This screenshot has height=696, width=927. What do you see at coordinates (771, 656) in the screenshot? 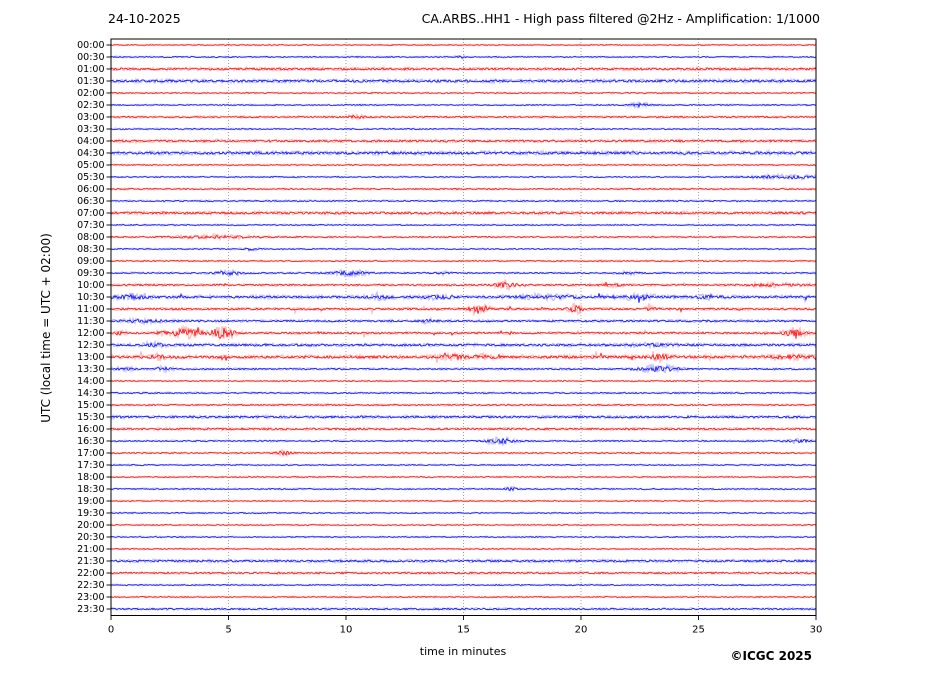
I see `copyright-label: ©ICGC 2025` at bounding box center [771, 656].